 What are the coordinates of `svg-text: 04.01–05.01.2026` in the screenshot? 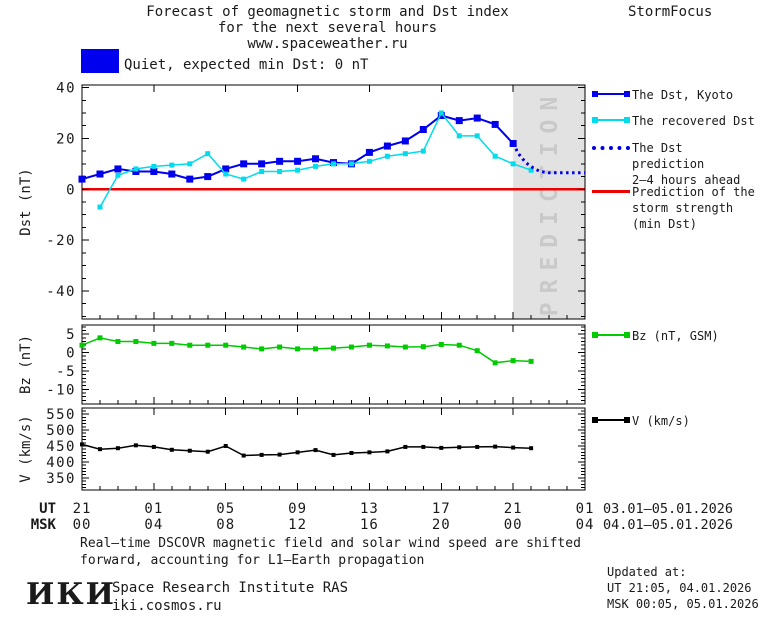 It's located at (668, 525).